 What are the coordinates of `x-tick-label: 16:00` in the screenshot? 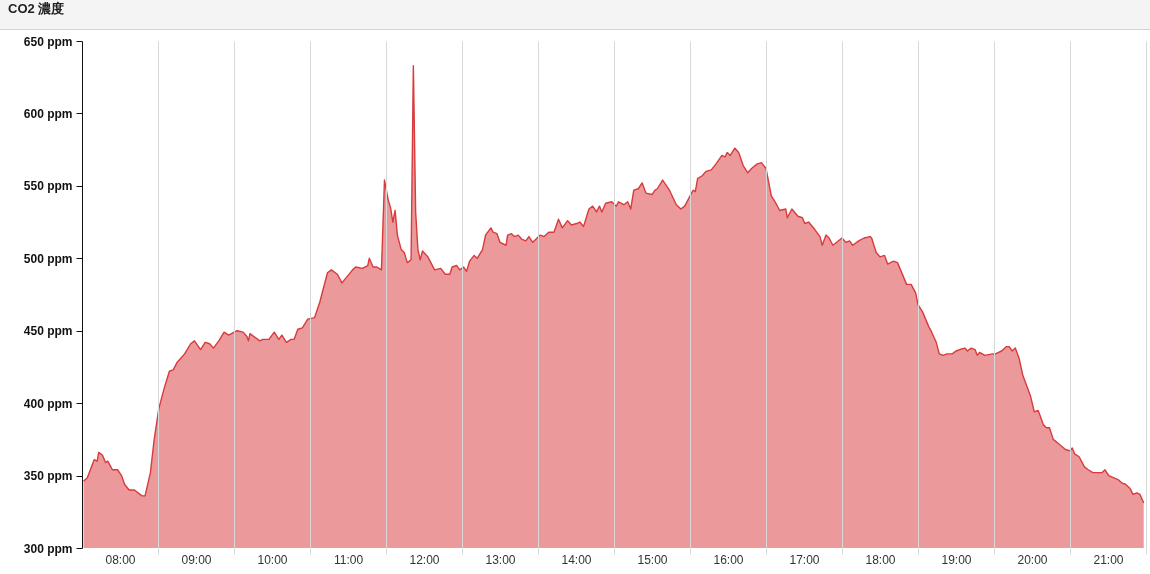 It's located at (728, 559).